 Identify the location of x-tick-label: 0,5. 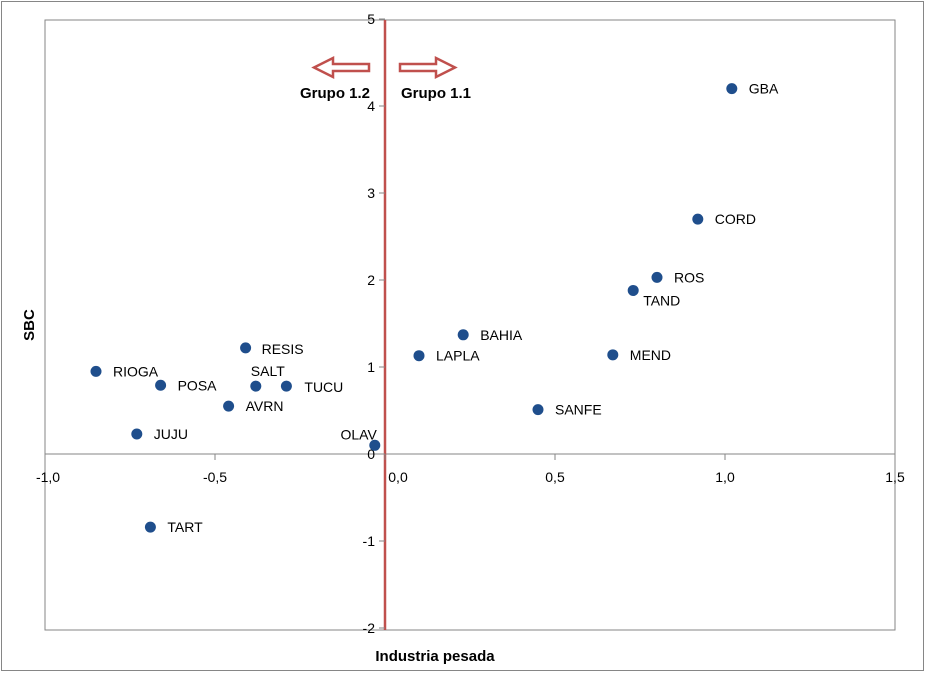
(555, 477).